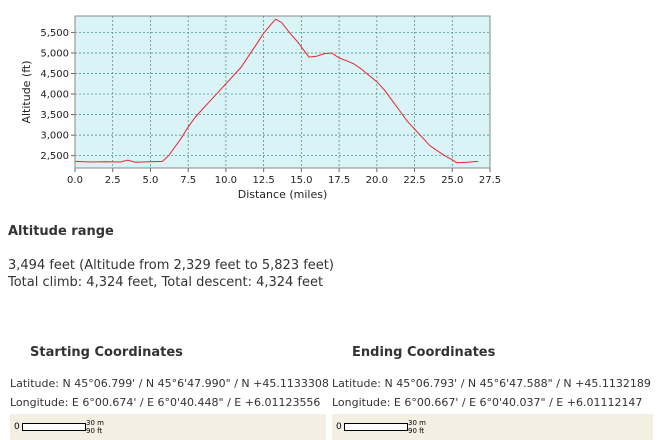 The height and width of the screenshot is (440, 661). Describe the element at coordinates (188, 180) in the screenshot. I see `x-tick-label: 7.5` at that location.